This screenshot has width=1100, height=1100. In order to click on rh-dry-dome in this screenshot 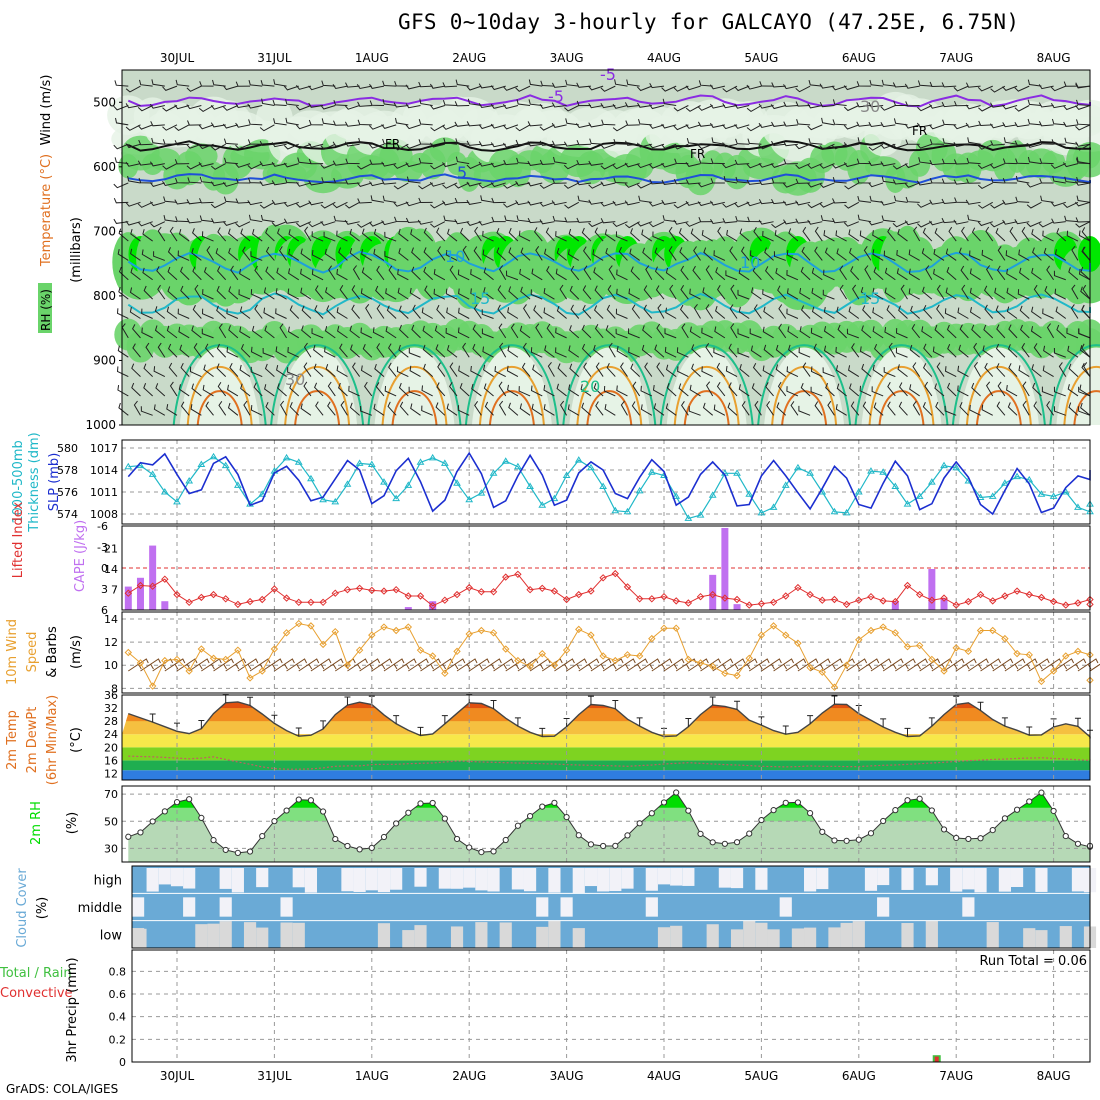, I will do `click(219, 386)`.